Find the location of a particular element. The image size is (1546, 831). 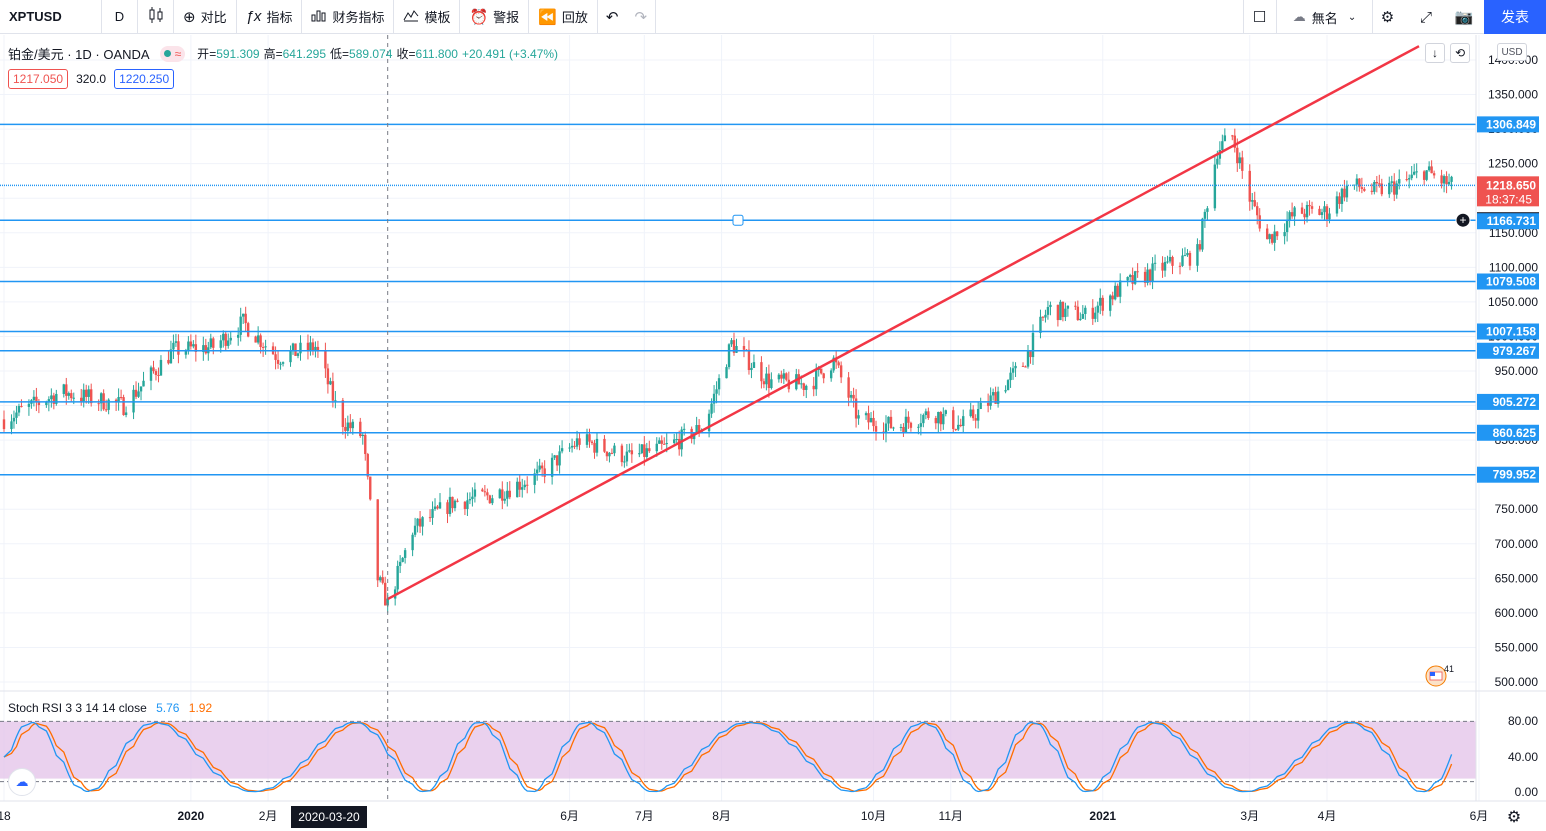

level-price-label: 1079.508 is located at coordinates (1511, 281).